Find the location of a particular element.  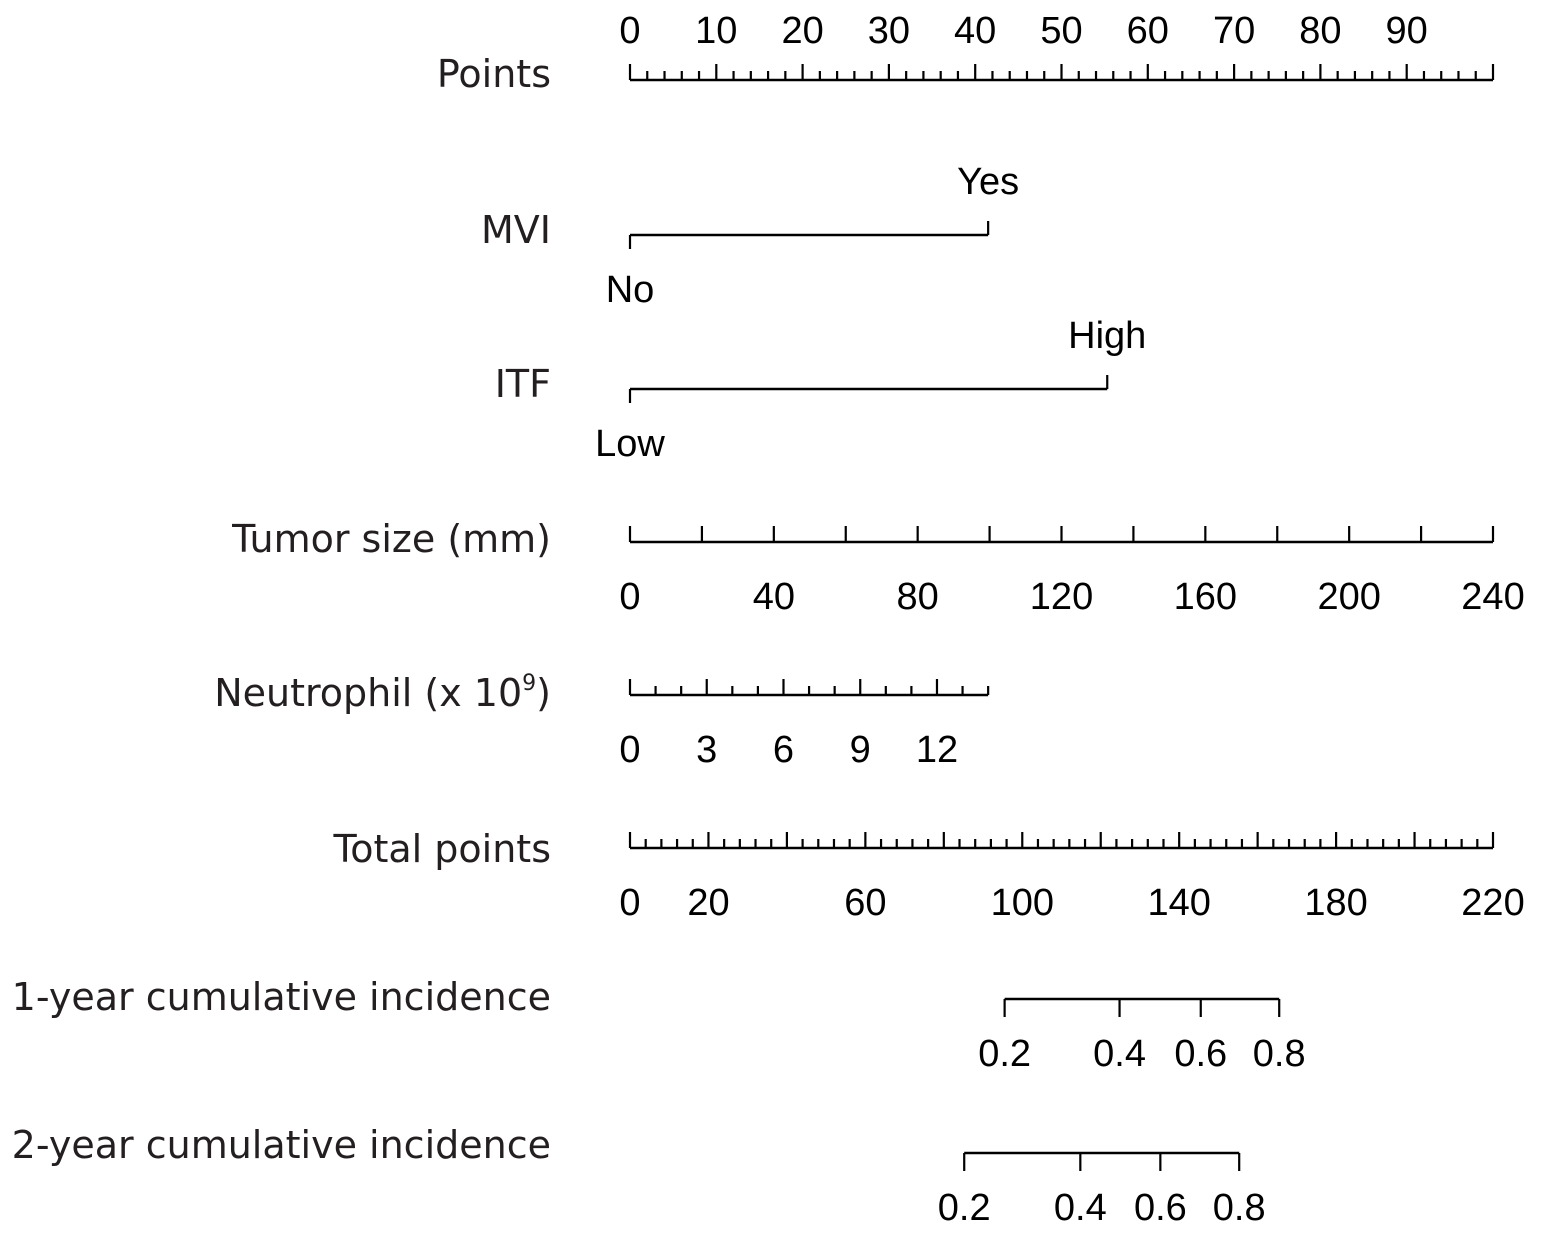

one-year-tick-label-0.8: 0.8 is located at coordinates (1279, 1054).